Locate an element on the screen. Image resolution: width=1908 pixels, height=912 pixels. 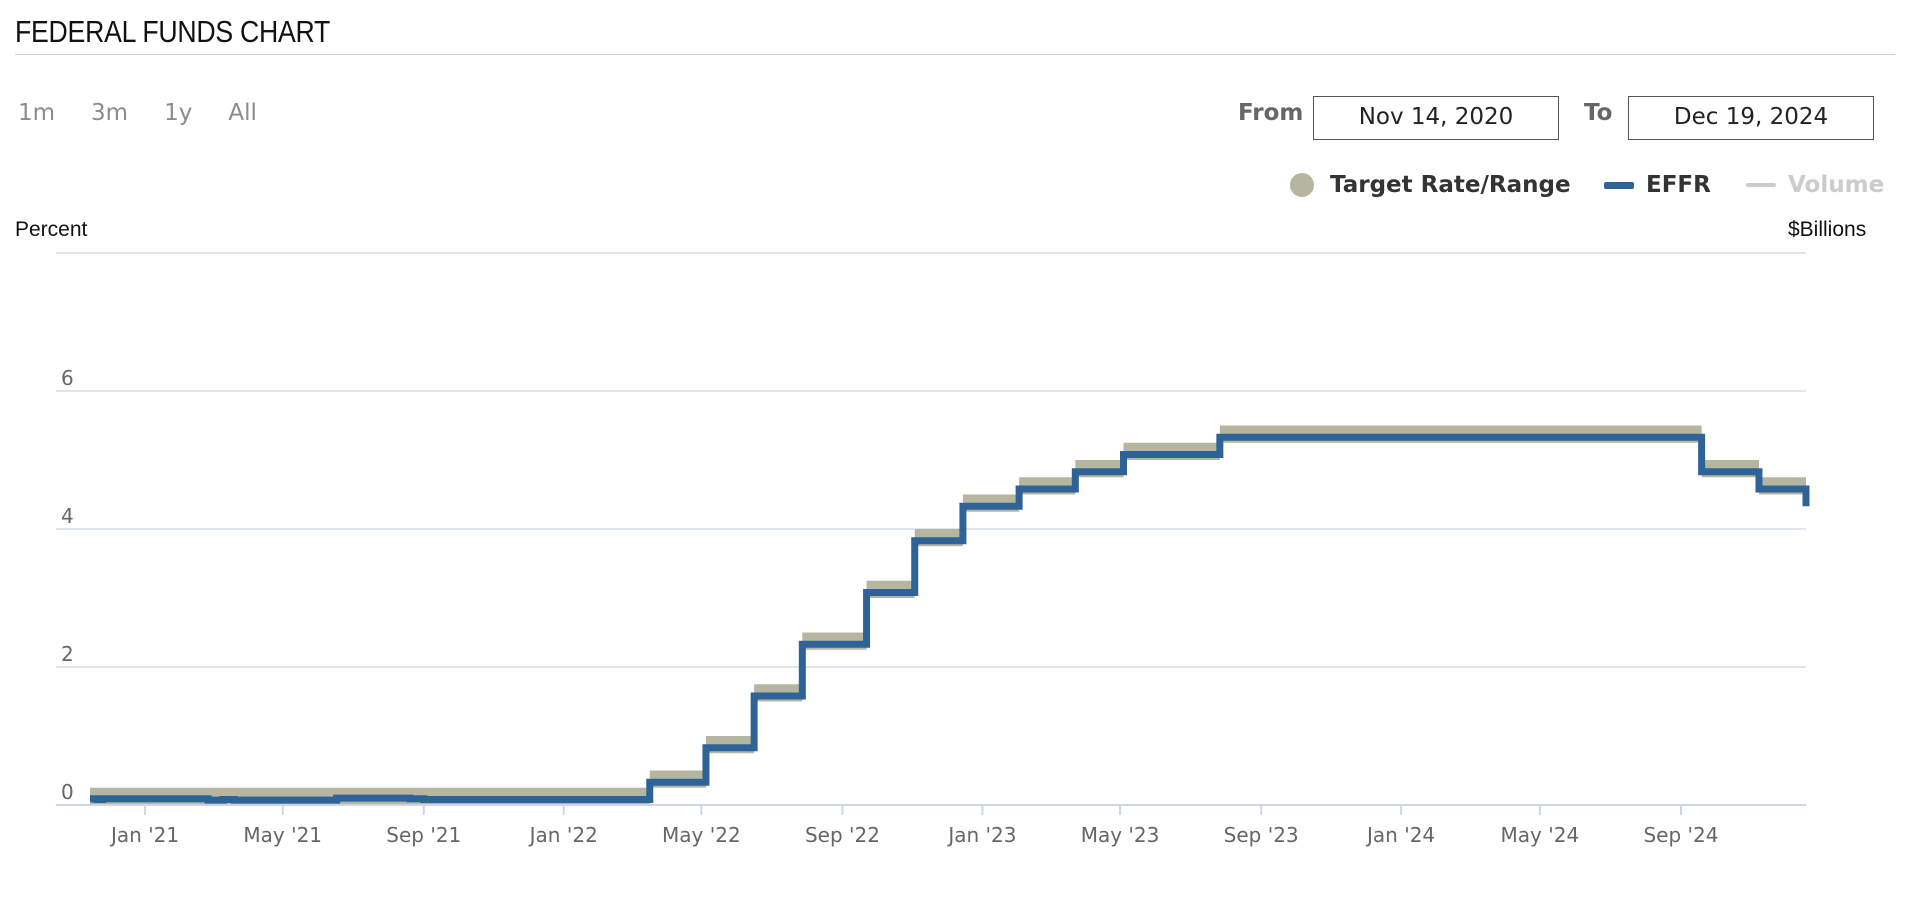
y-tick-label: 2 is located at coordinates (67, 654).